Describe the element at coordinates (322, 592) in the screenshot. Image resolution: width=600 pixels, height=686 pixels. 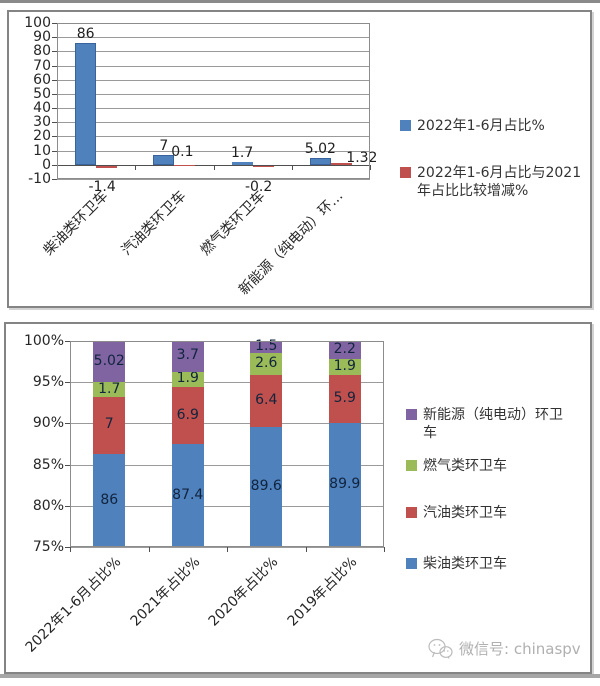
I see `category-label: 2019年占比%` at that location.